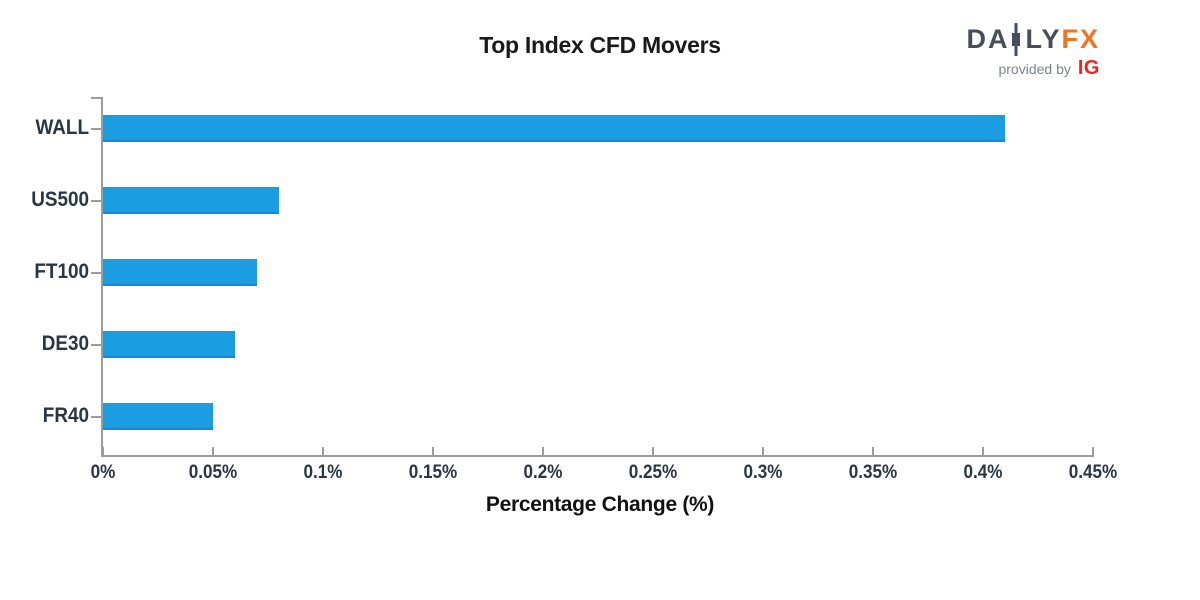 The image size is (1200, 600). What do you see at coordinates (433, 472) in the screenshot?
I see `x-tick-label: 0.15%` at bounding box center [433, 472].